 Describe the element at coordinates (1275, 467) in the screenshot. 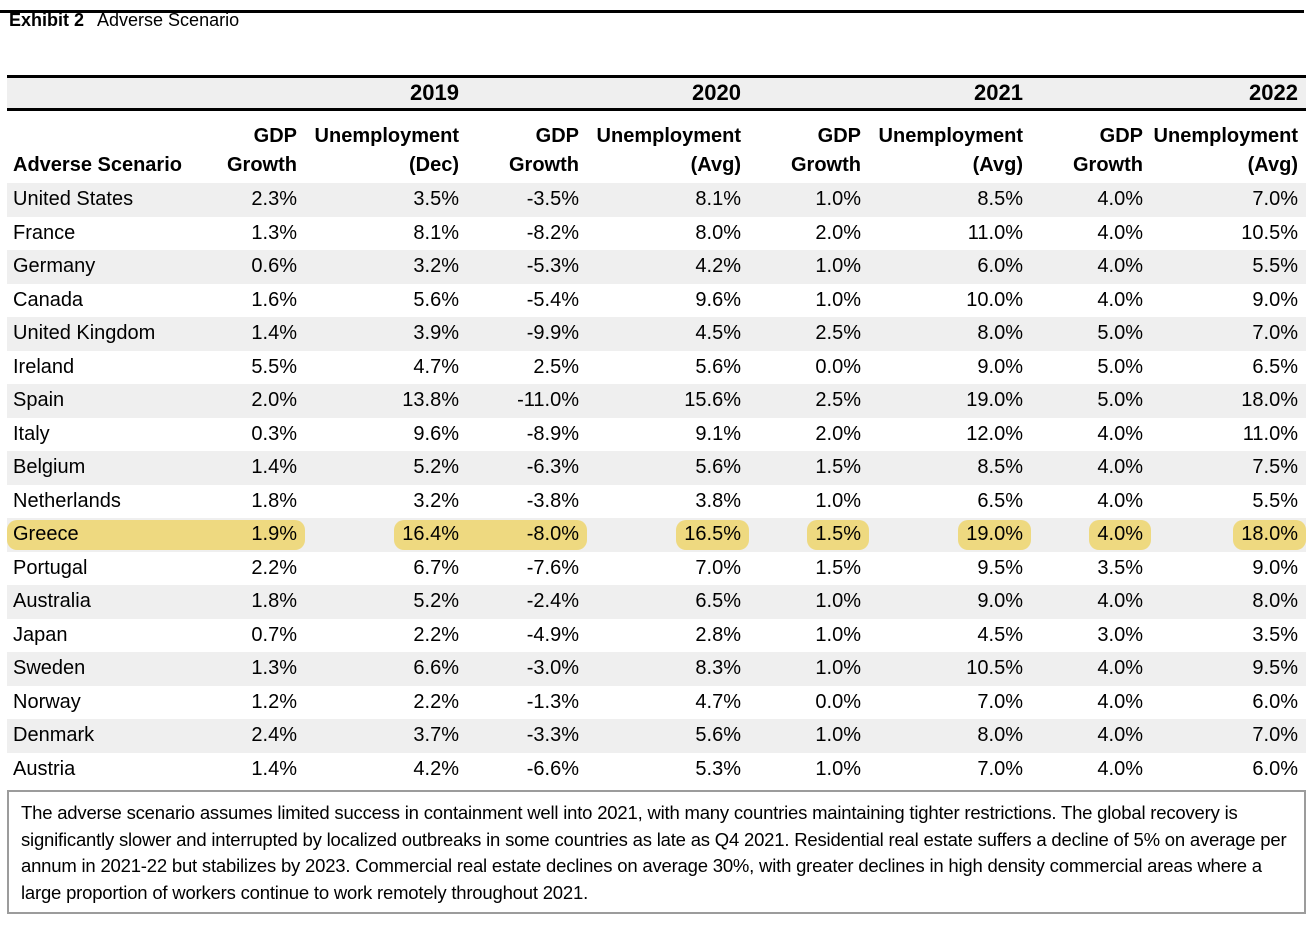

I see `value: 7.5%` at that location.